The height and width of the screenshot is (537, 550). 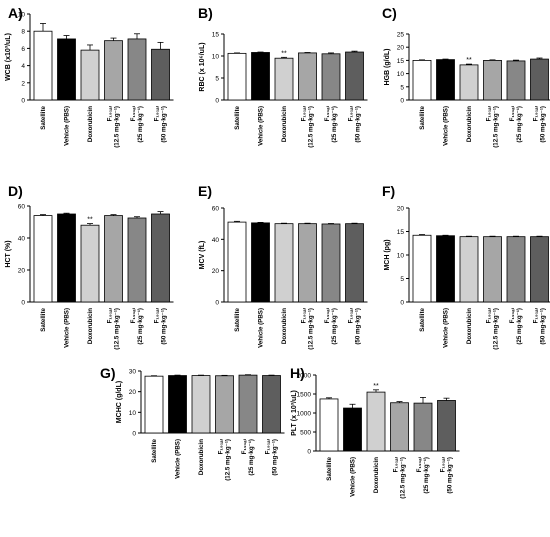 What do you see at coordinates (119, 402) in the screenshot?
I see `y-axis-label: MCHC (g/dL)` at bounding box center [119, 402].